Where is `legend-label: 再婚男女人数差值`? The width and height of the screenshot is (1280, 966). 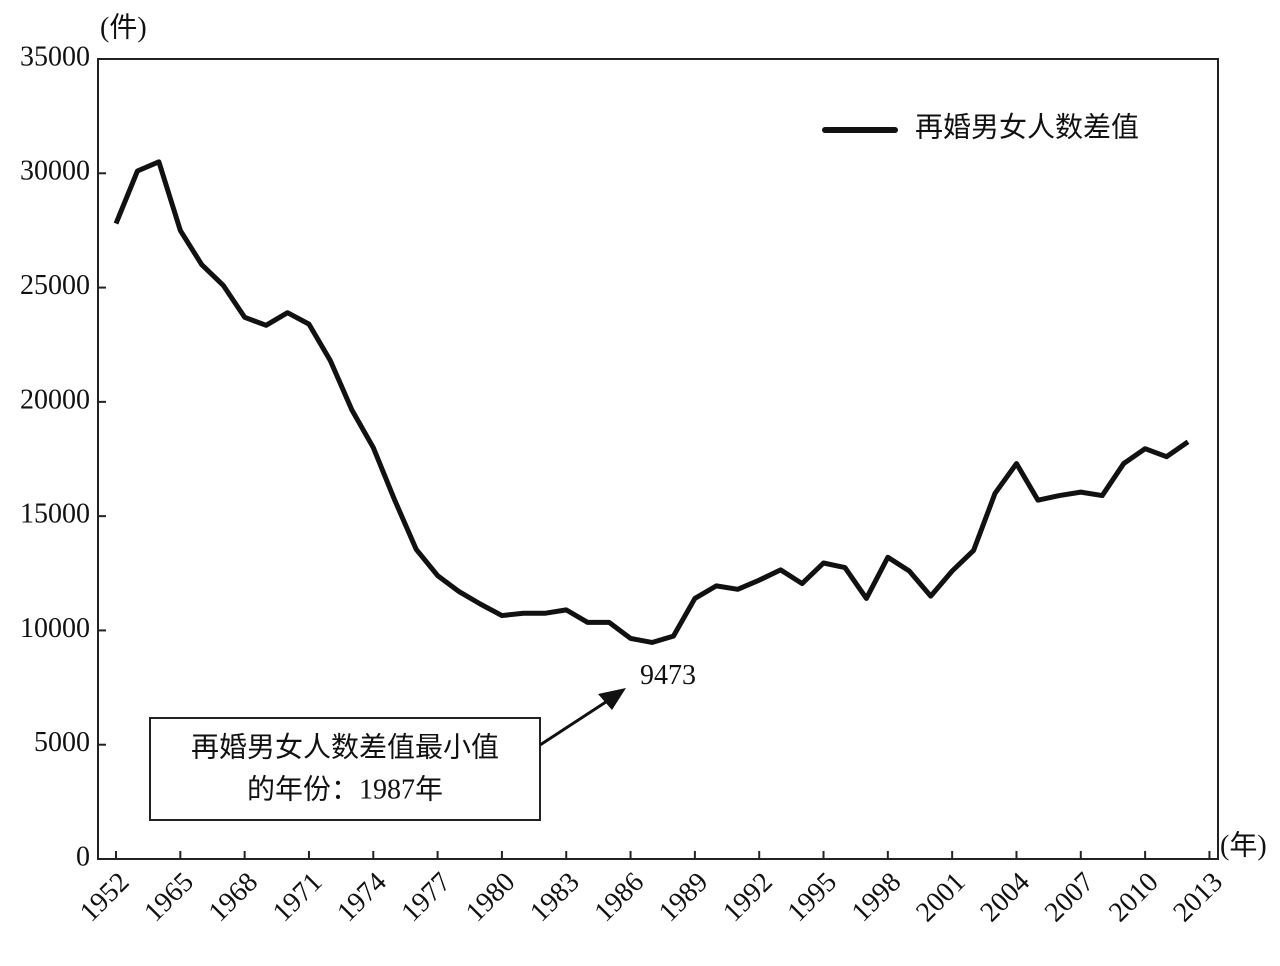
legend-label: 再婚男女人数差值 is located at coordinates (1027, 127).